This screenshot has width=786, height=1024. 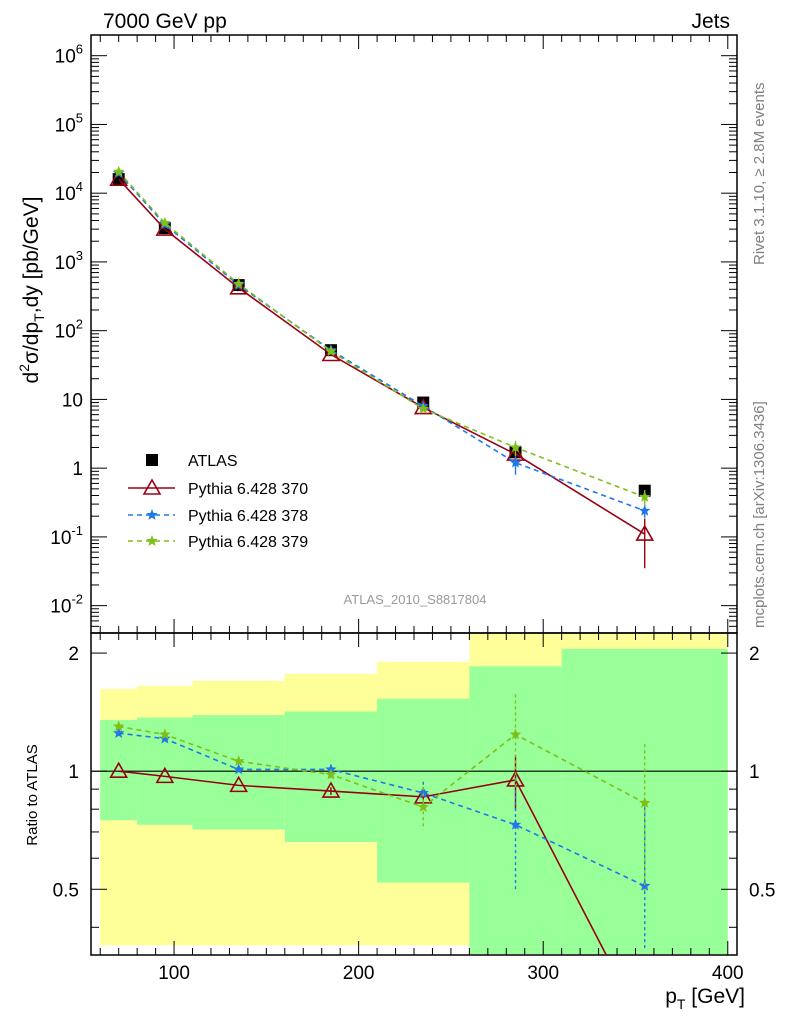 What do you see at coordinates (73, 772) in the screenshot?
I see `ratio-y-tick-label: 1` at bounding box center [73, 772].